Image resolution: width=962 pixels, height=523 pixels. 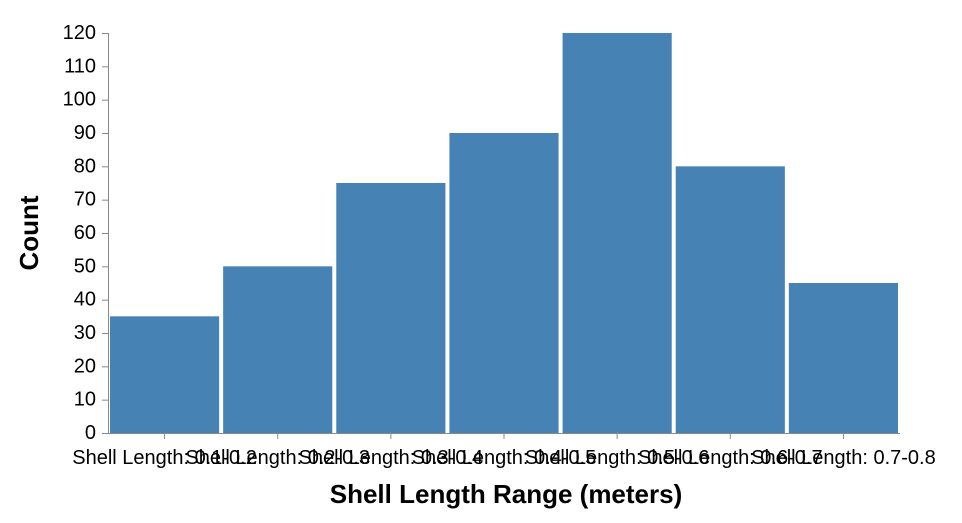 What do you see at coordinates (29, 232) in the screenshot?
I see `y-axis-title: Count` at bounding box center [29, 232].